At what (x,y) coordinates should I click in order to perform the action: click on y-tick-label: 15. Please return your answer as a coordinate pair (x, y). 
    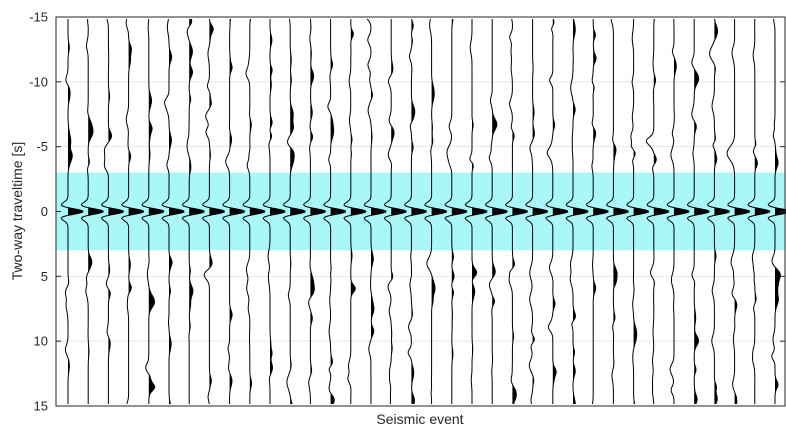
    Looking at the image, I should click on (41, 406).